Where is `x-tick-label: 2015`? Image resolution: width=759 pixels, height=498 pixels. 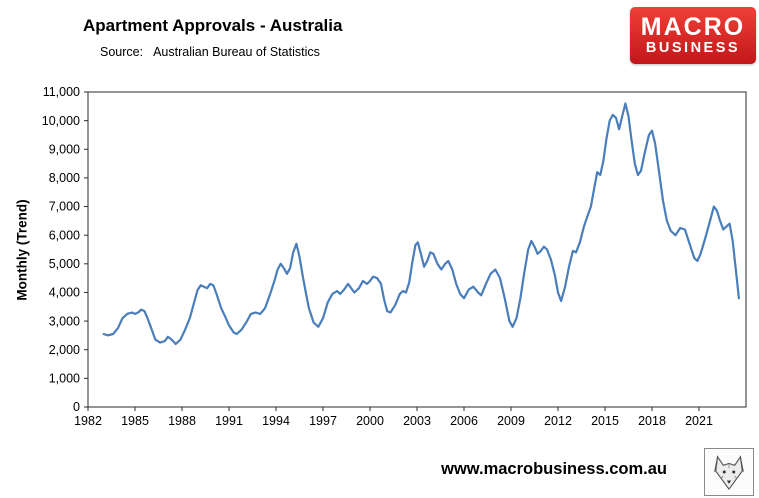
x-tick-label: 2015 is located at coordinates (605, 421).